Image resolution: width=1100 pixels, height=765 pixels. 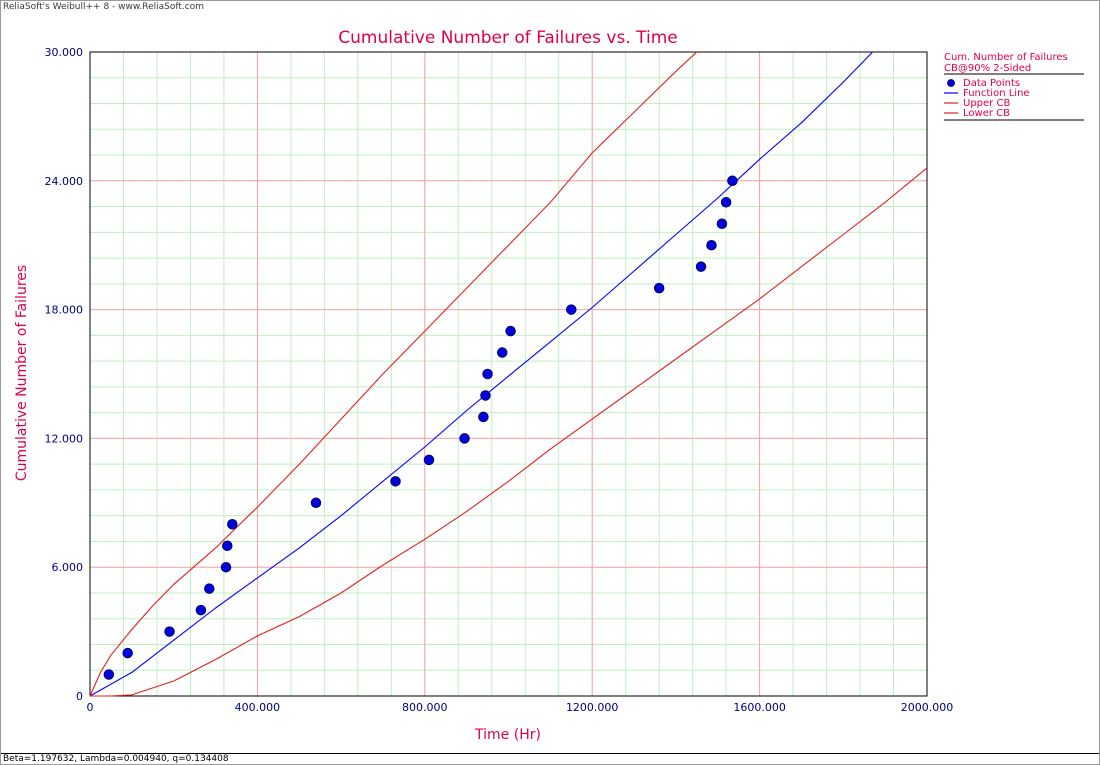 What do you see at coordinates (951, 83) in the screenshot?
I see `legend-marker-points` at bounding box center [951, 83].